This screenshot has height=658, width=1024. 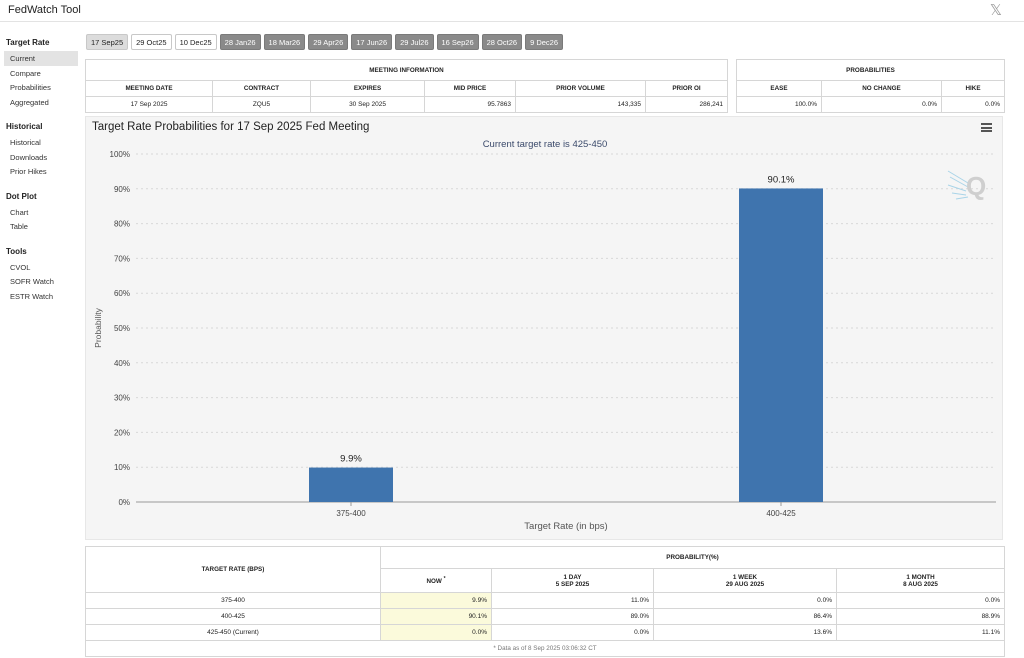 I want to click on sidebar-item-compare: Compare, so click(x=25, y=73).